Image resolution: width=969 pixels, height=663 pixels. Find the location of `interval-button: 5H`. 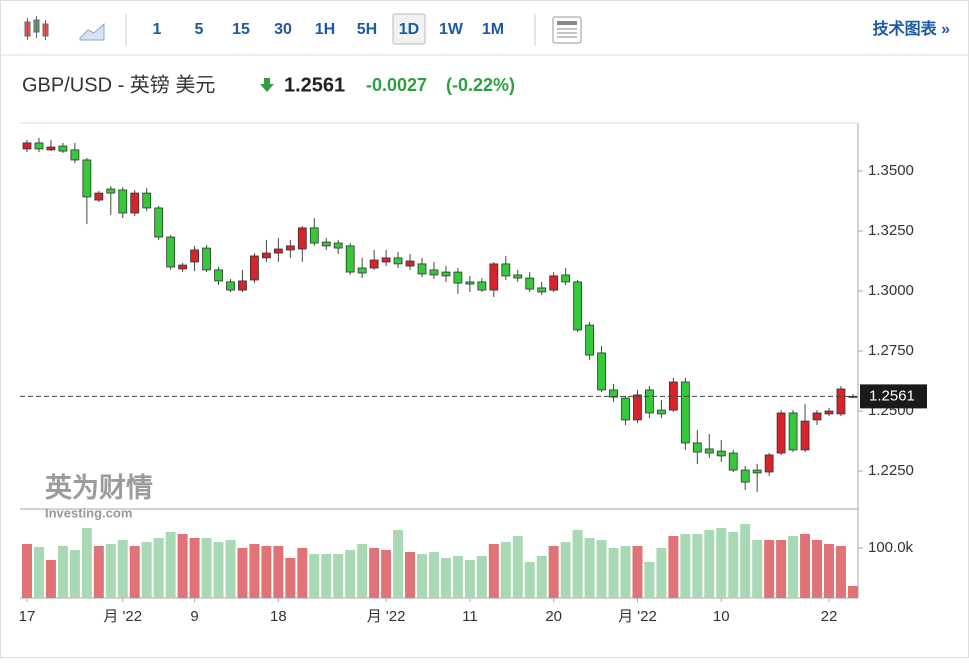

interval-button: 5H is located at coordinates (367, 29).